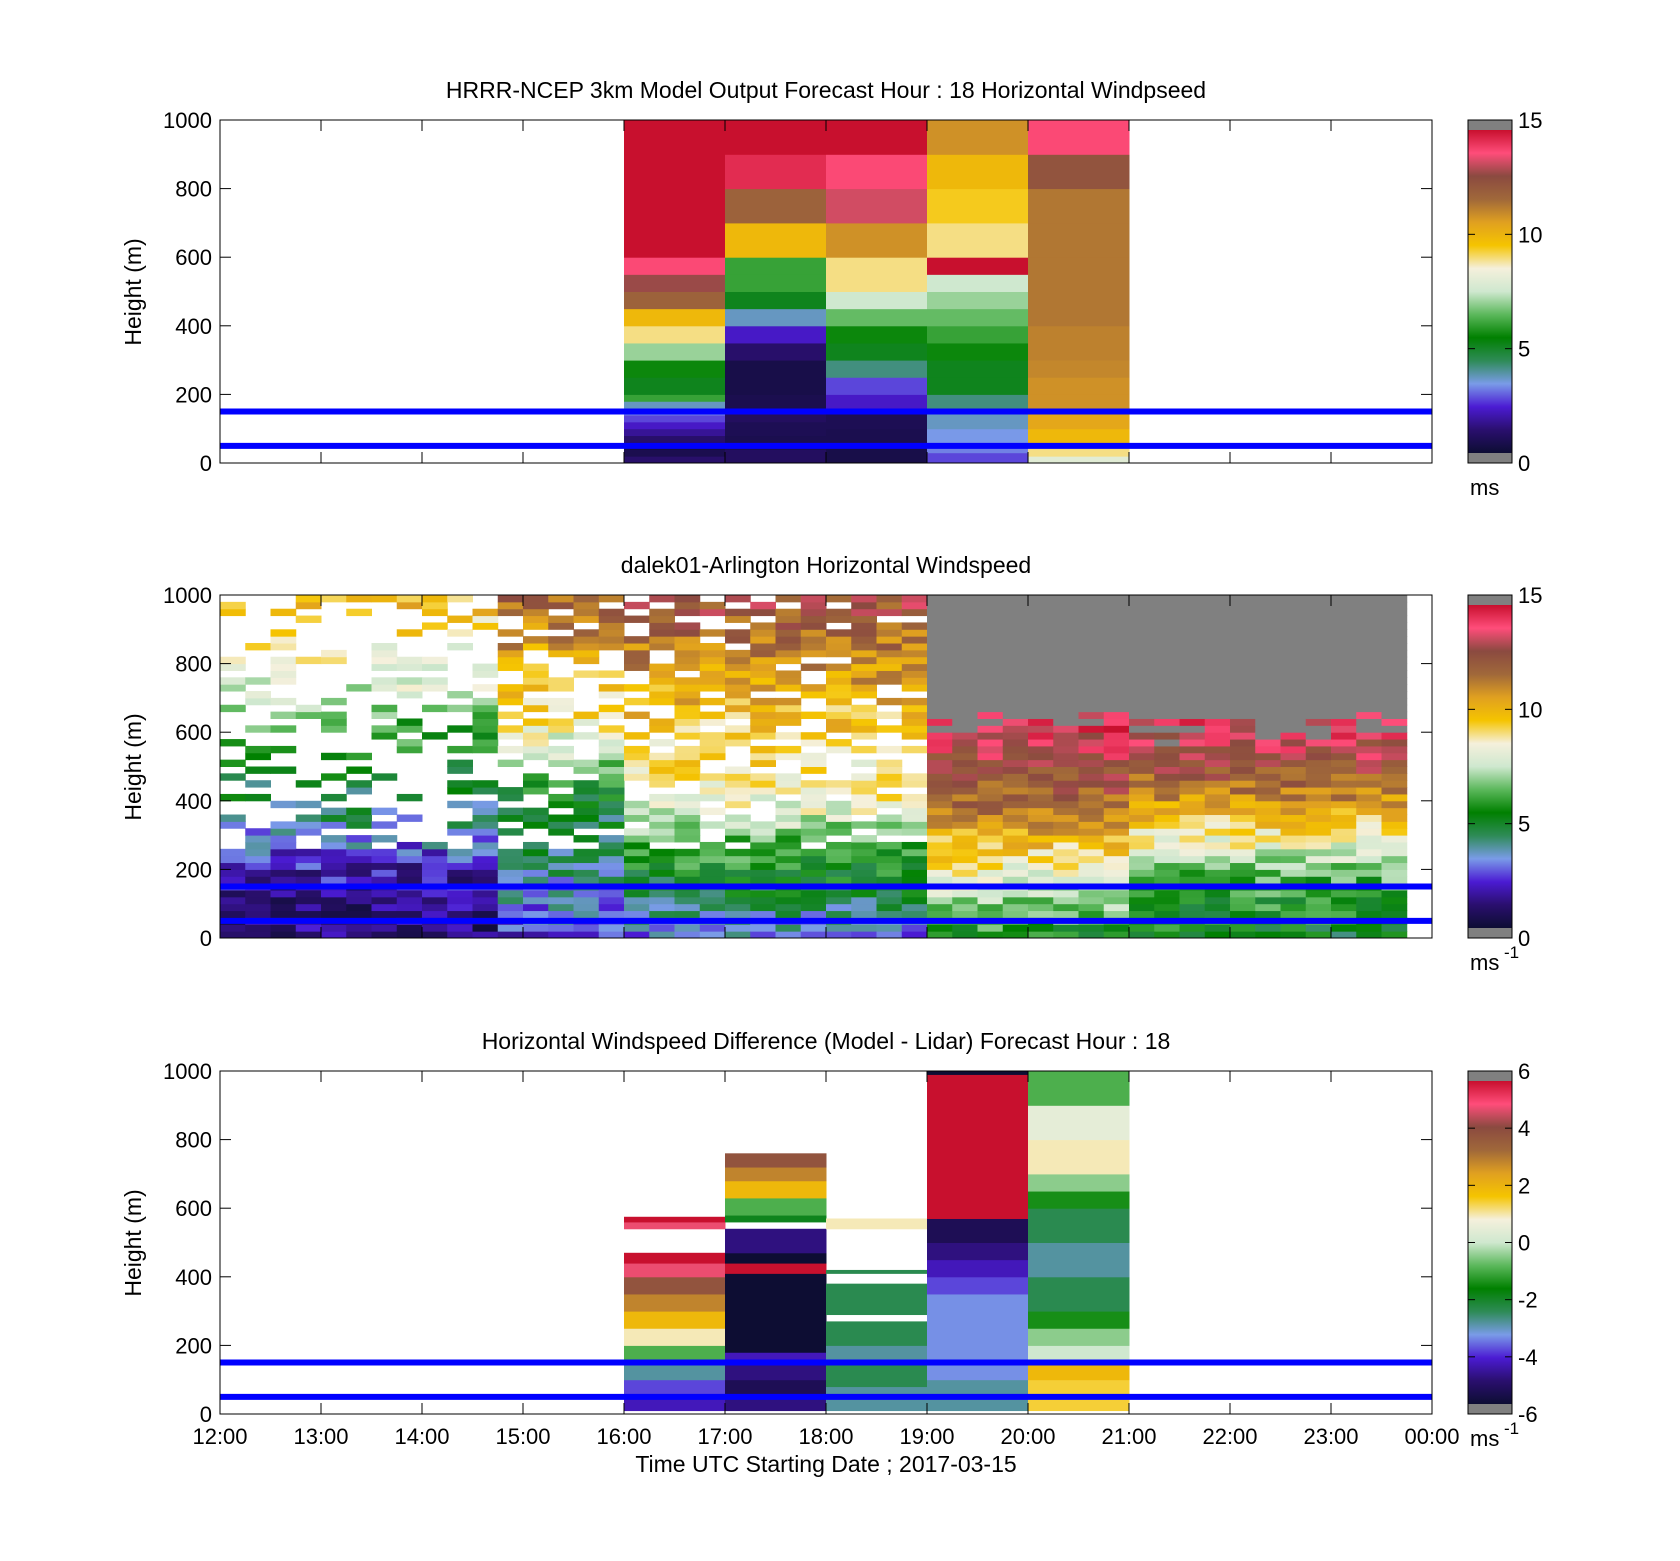 The image size is (1680, 1561). What do you see at coordinates (926, 1436) in the screenshot?
I see `x-tick-label: 19:00` at bounding box center [926, 1436].